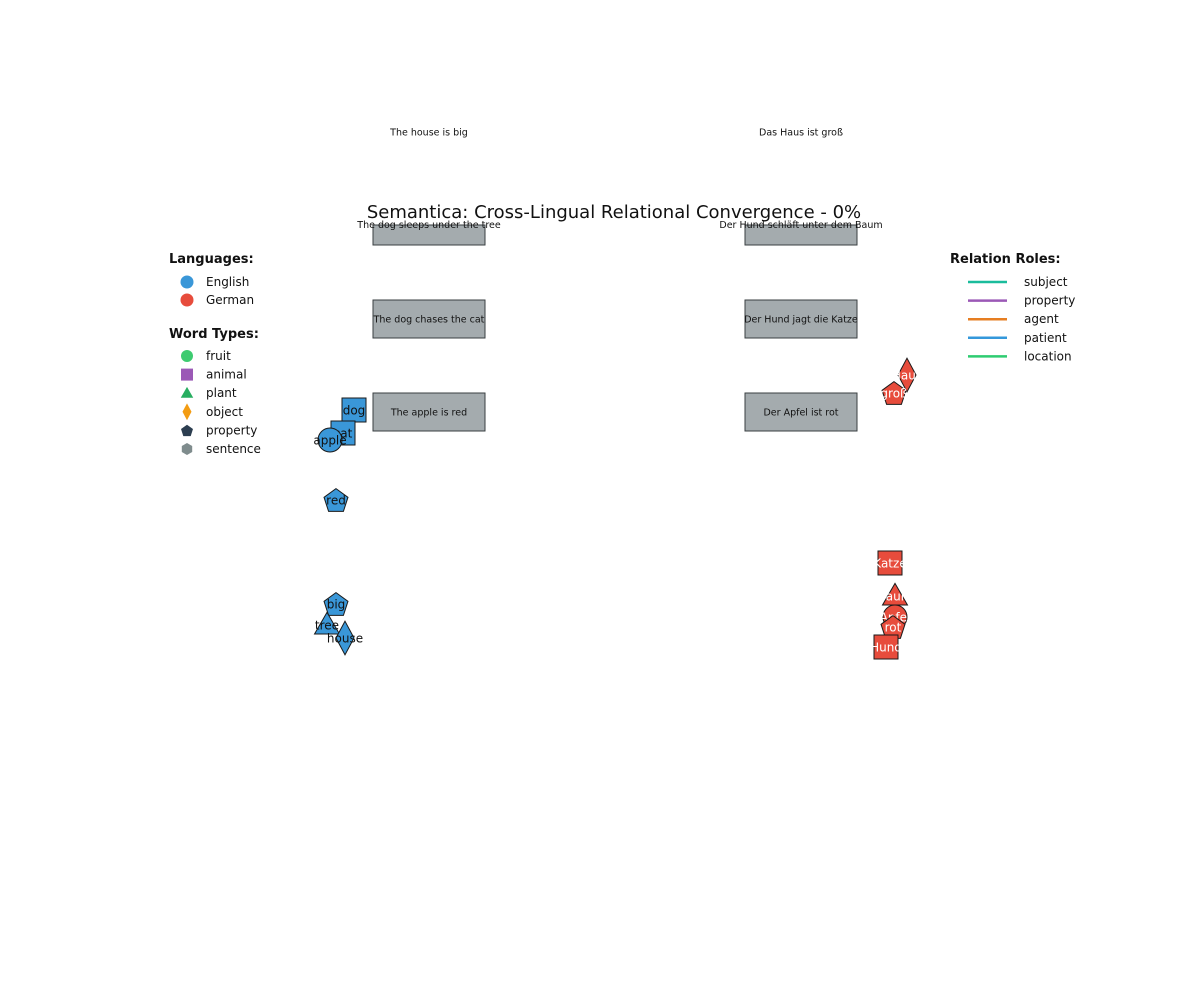 Image resolution: width=1200 pixels, height=1000 pixels. What do you see at coordinates (1046, 282) in the screenshot?
I see `legend-label: subject` at bounding box center [1046, 282].